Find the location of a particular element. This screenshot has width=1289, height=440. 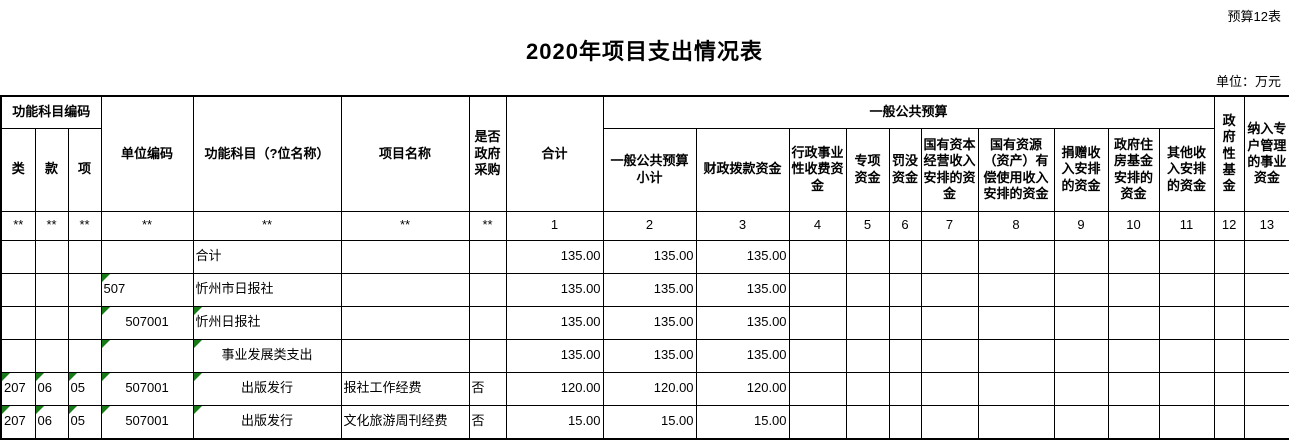

cell-fiscal_funds: 15.00 is located at coordinates (742, 421).